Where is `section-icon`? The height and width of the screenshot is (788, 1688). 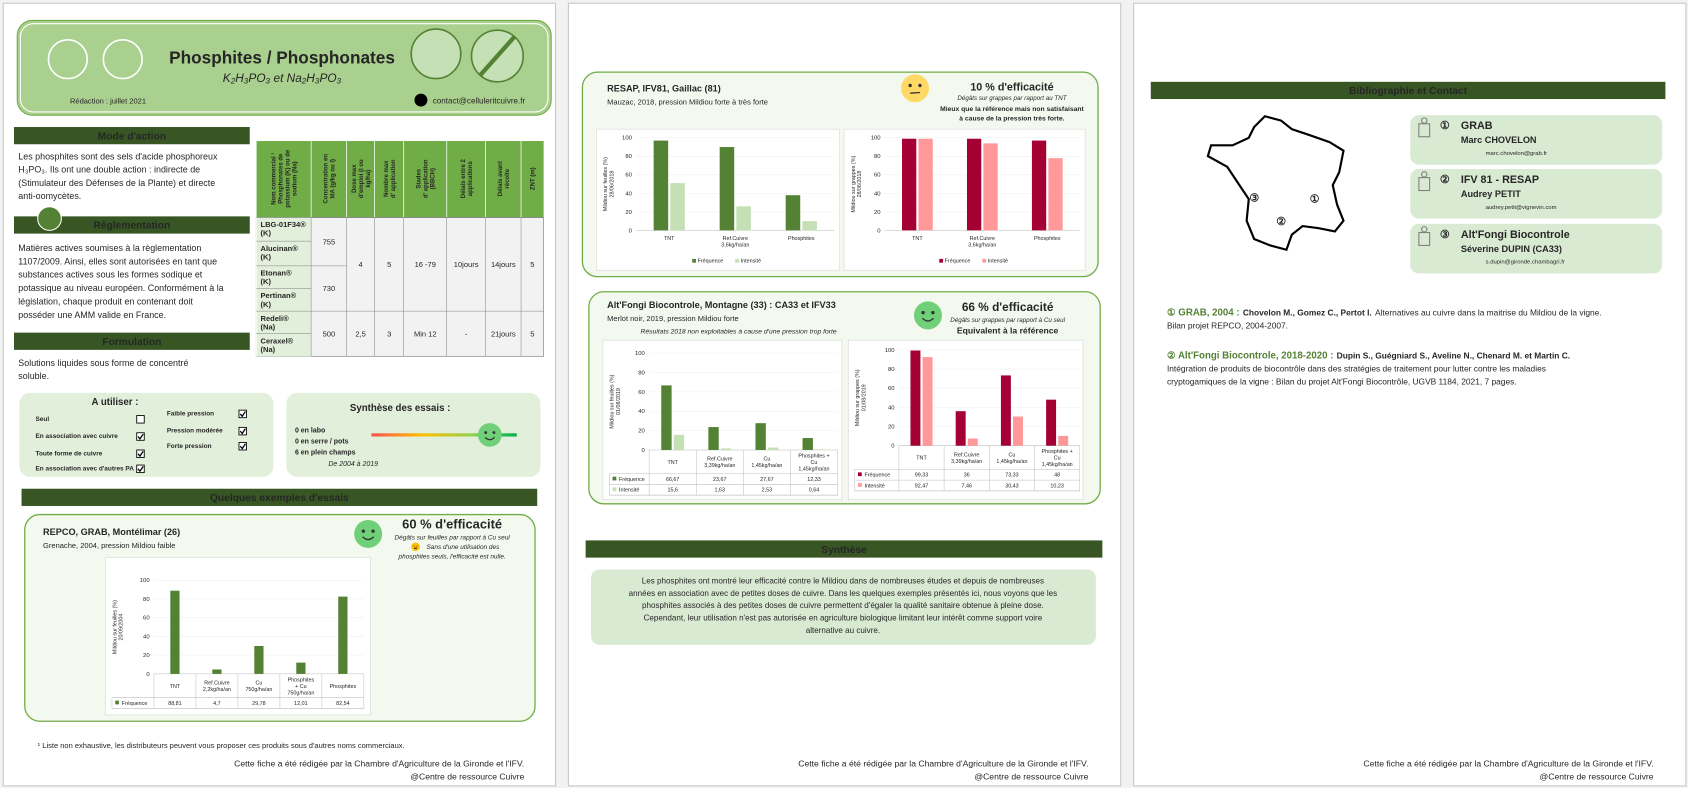 section-icon is located at coordinates (49, 218).